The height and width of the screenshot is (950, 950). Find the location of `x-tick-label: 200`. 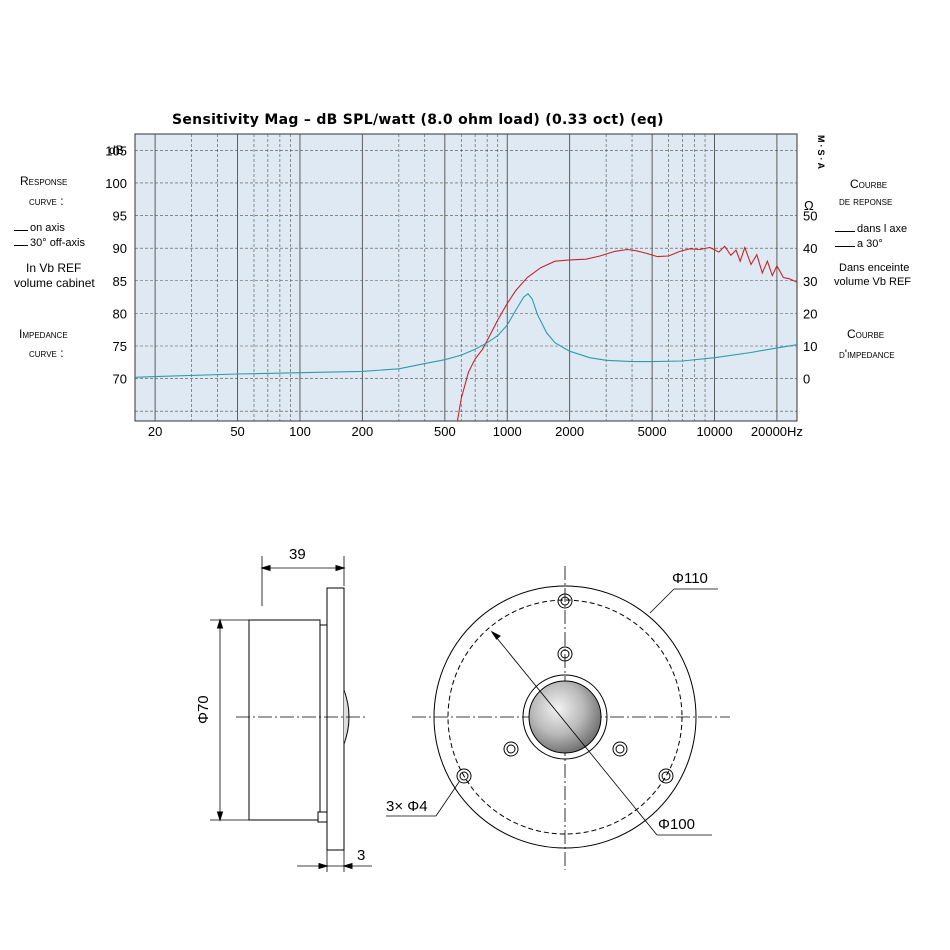

x-tick-label: 200 is located at coordinates (363, 431).